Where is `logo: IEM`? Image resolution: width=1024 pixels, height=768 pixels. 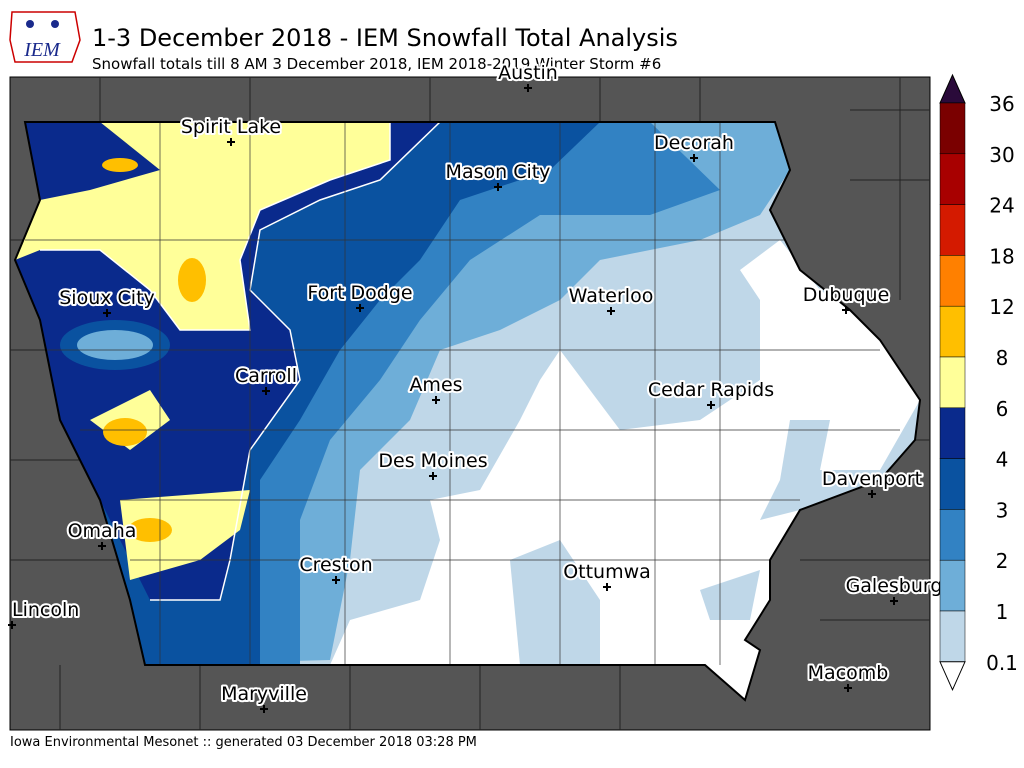
logo: IEM is located at coordinates (45, 37).